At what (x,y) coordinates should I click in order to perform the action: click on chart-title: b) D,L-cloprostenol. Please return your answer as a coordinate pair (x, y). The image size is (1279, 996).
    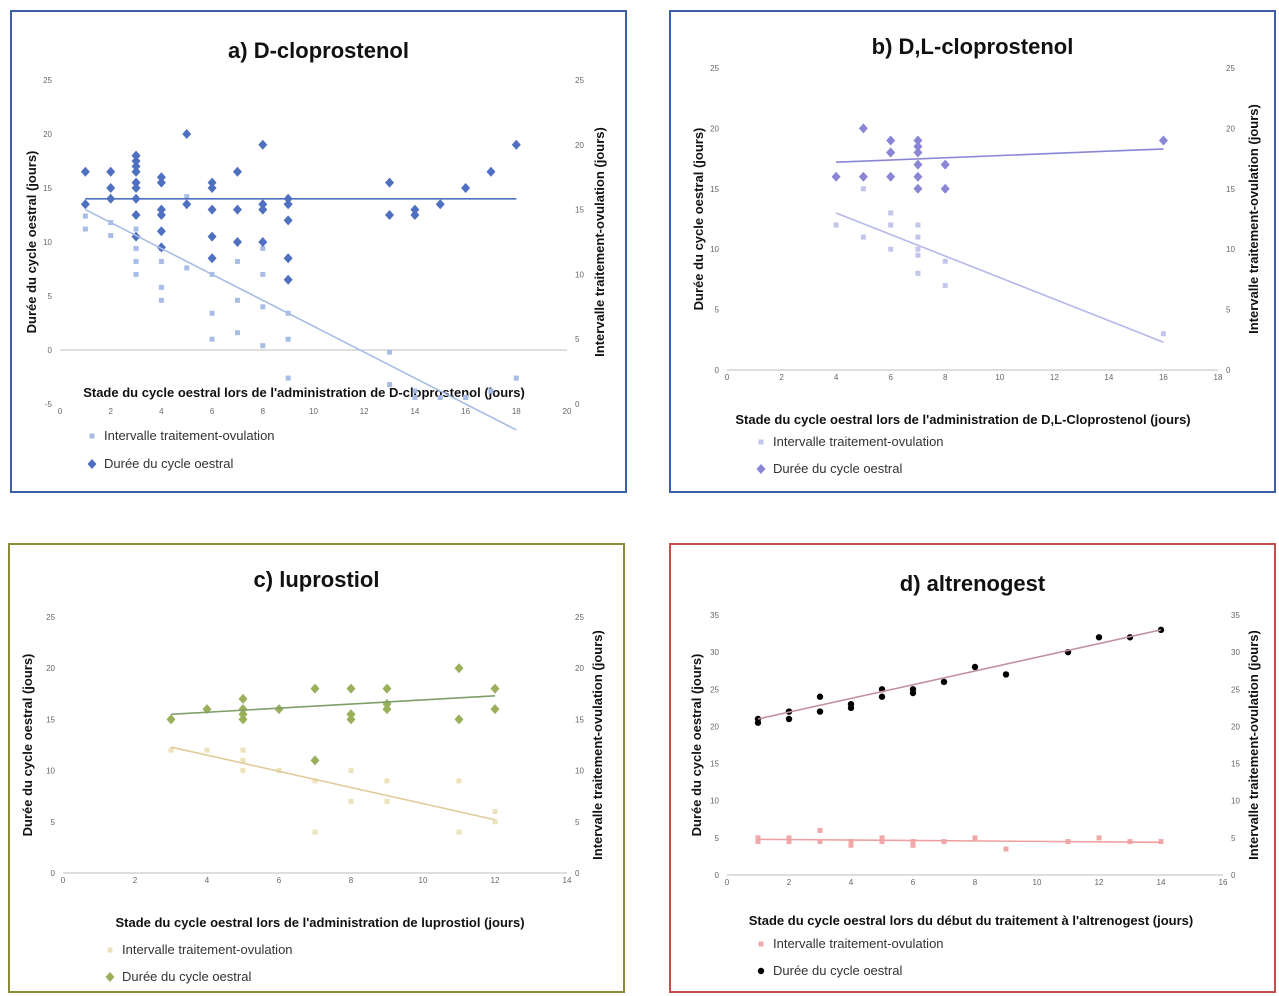
    Looking at the image, I should click on (973, 46).